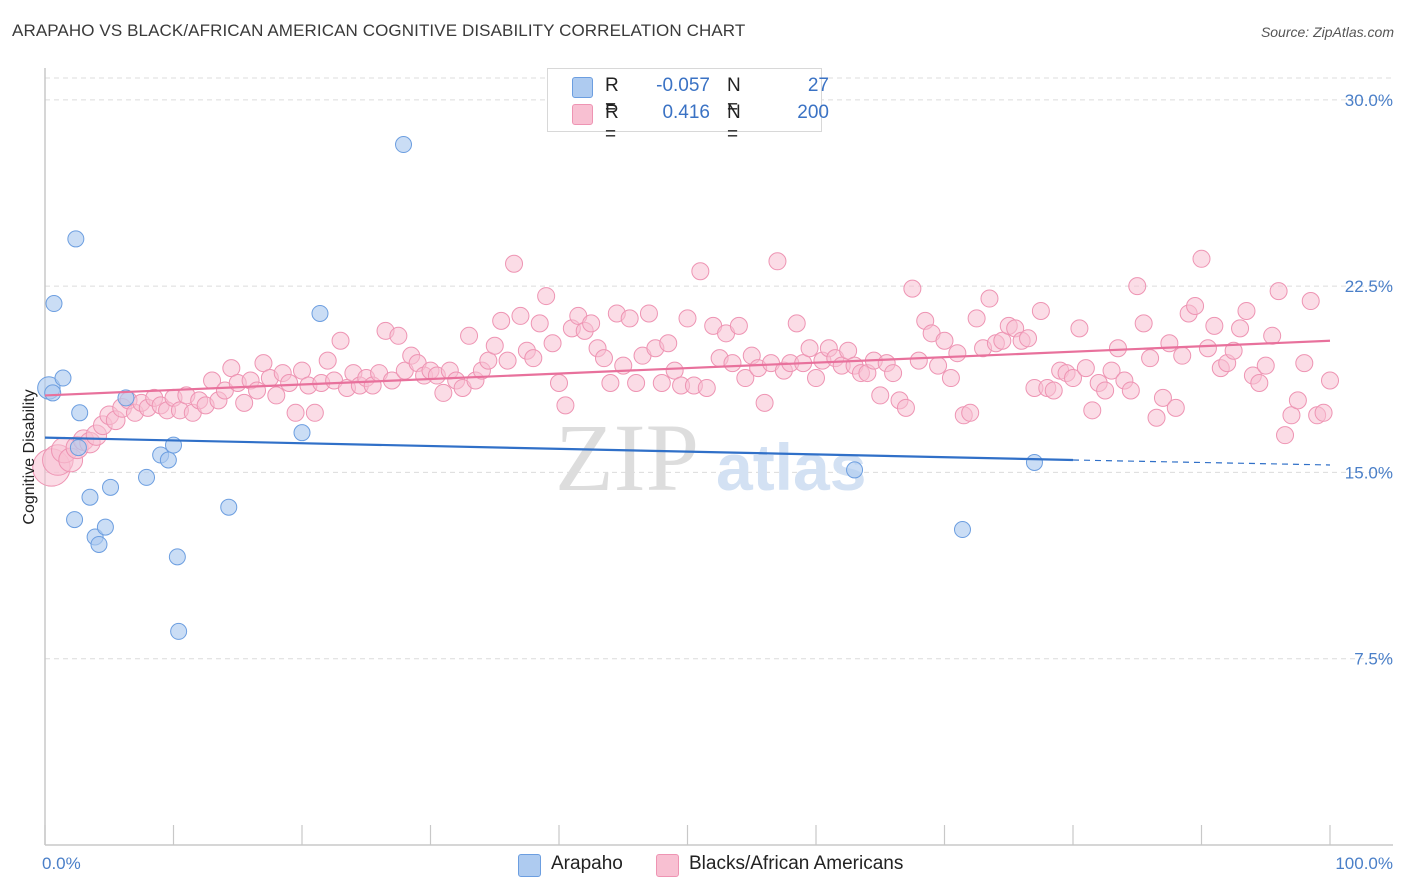 The height and width of the screenshot is (892, 1406). Describe the element at coordinates (1369, 286) in the screenshot. I see `y-tick-label: 22.5%` at that location.